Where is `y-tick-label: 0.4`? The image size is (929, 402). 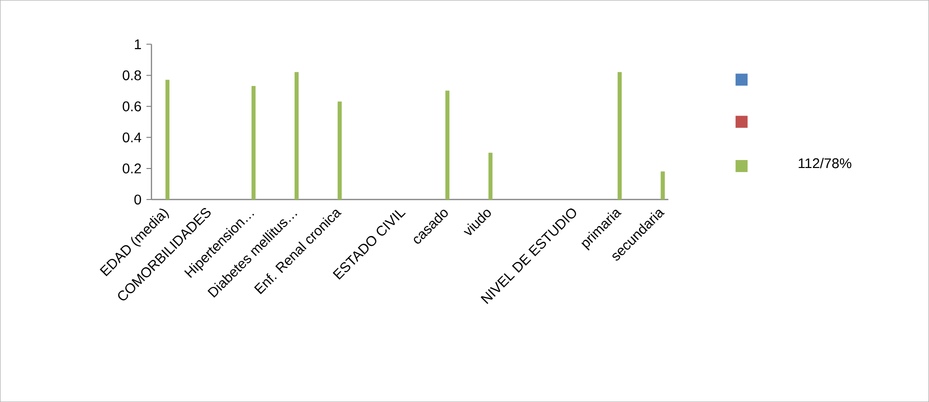 y-tick-label: 0.4 is located at coordinates (132, 137).